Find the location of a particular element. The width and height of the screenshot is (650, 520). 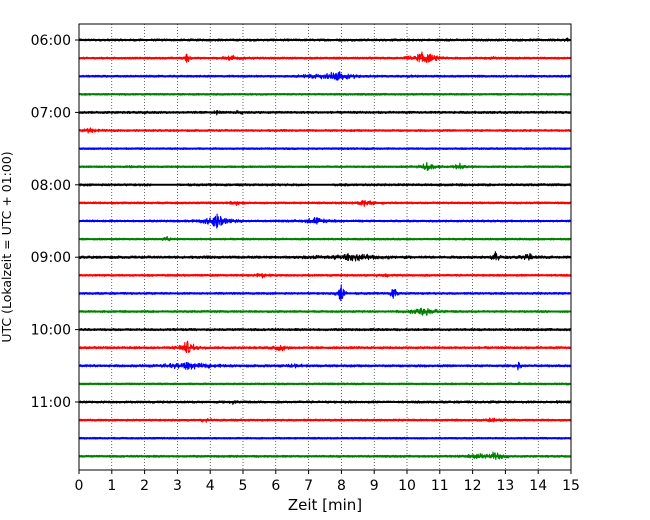

y-tick-label-08:00: 08:00 is located at coordinates (51, 186).